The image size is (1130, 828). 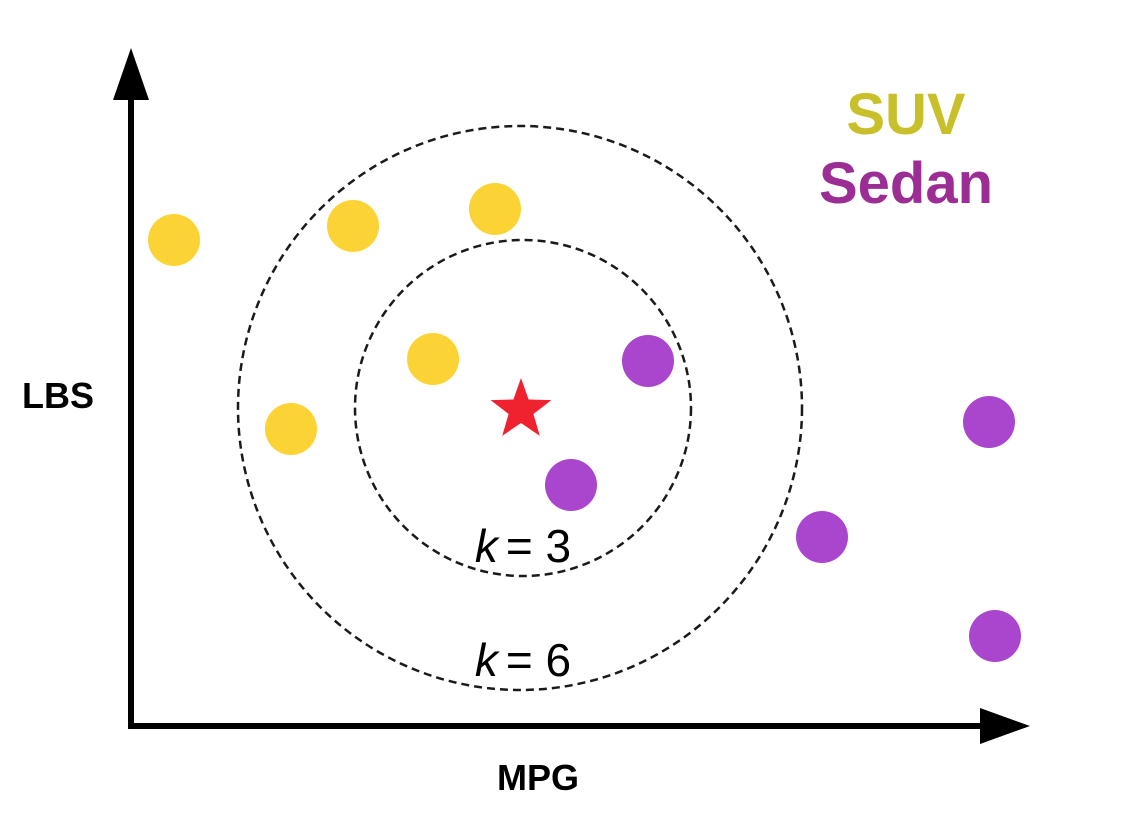 What do you see at coordinates (58, 395) in the screenshot?
I see `y-axis-label: LBS` at bounding box center [58, 395].